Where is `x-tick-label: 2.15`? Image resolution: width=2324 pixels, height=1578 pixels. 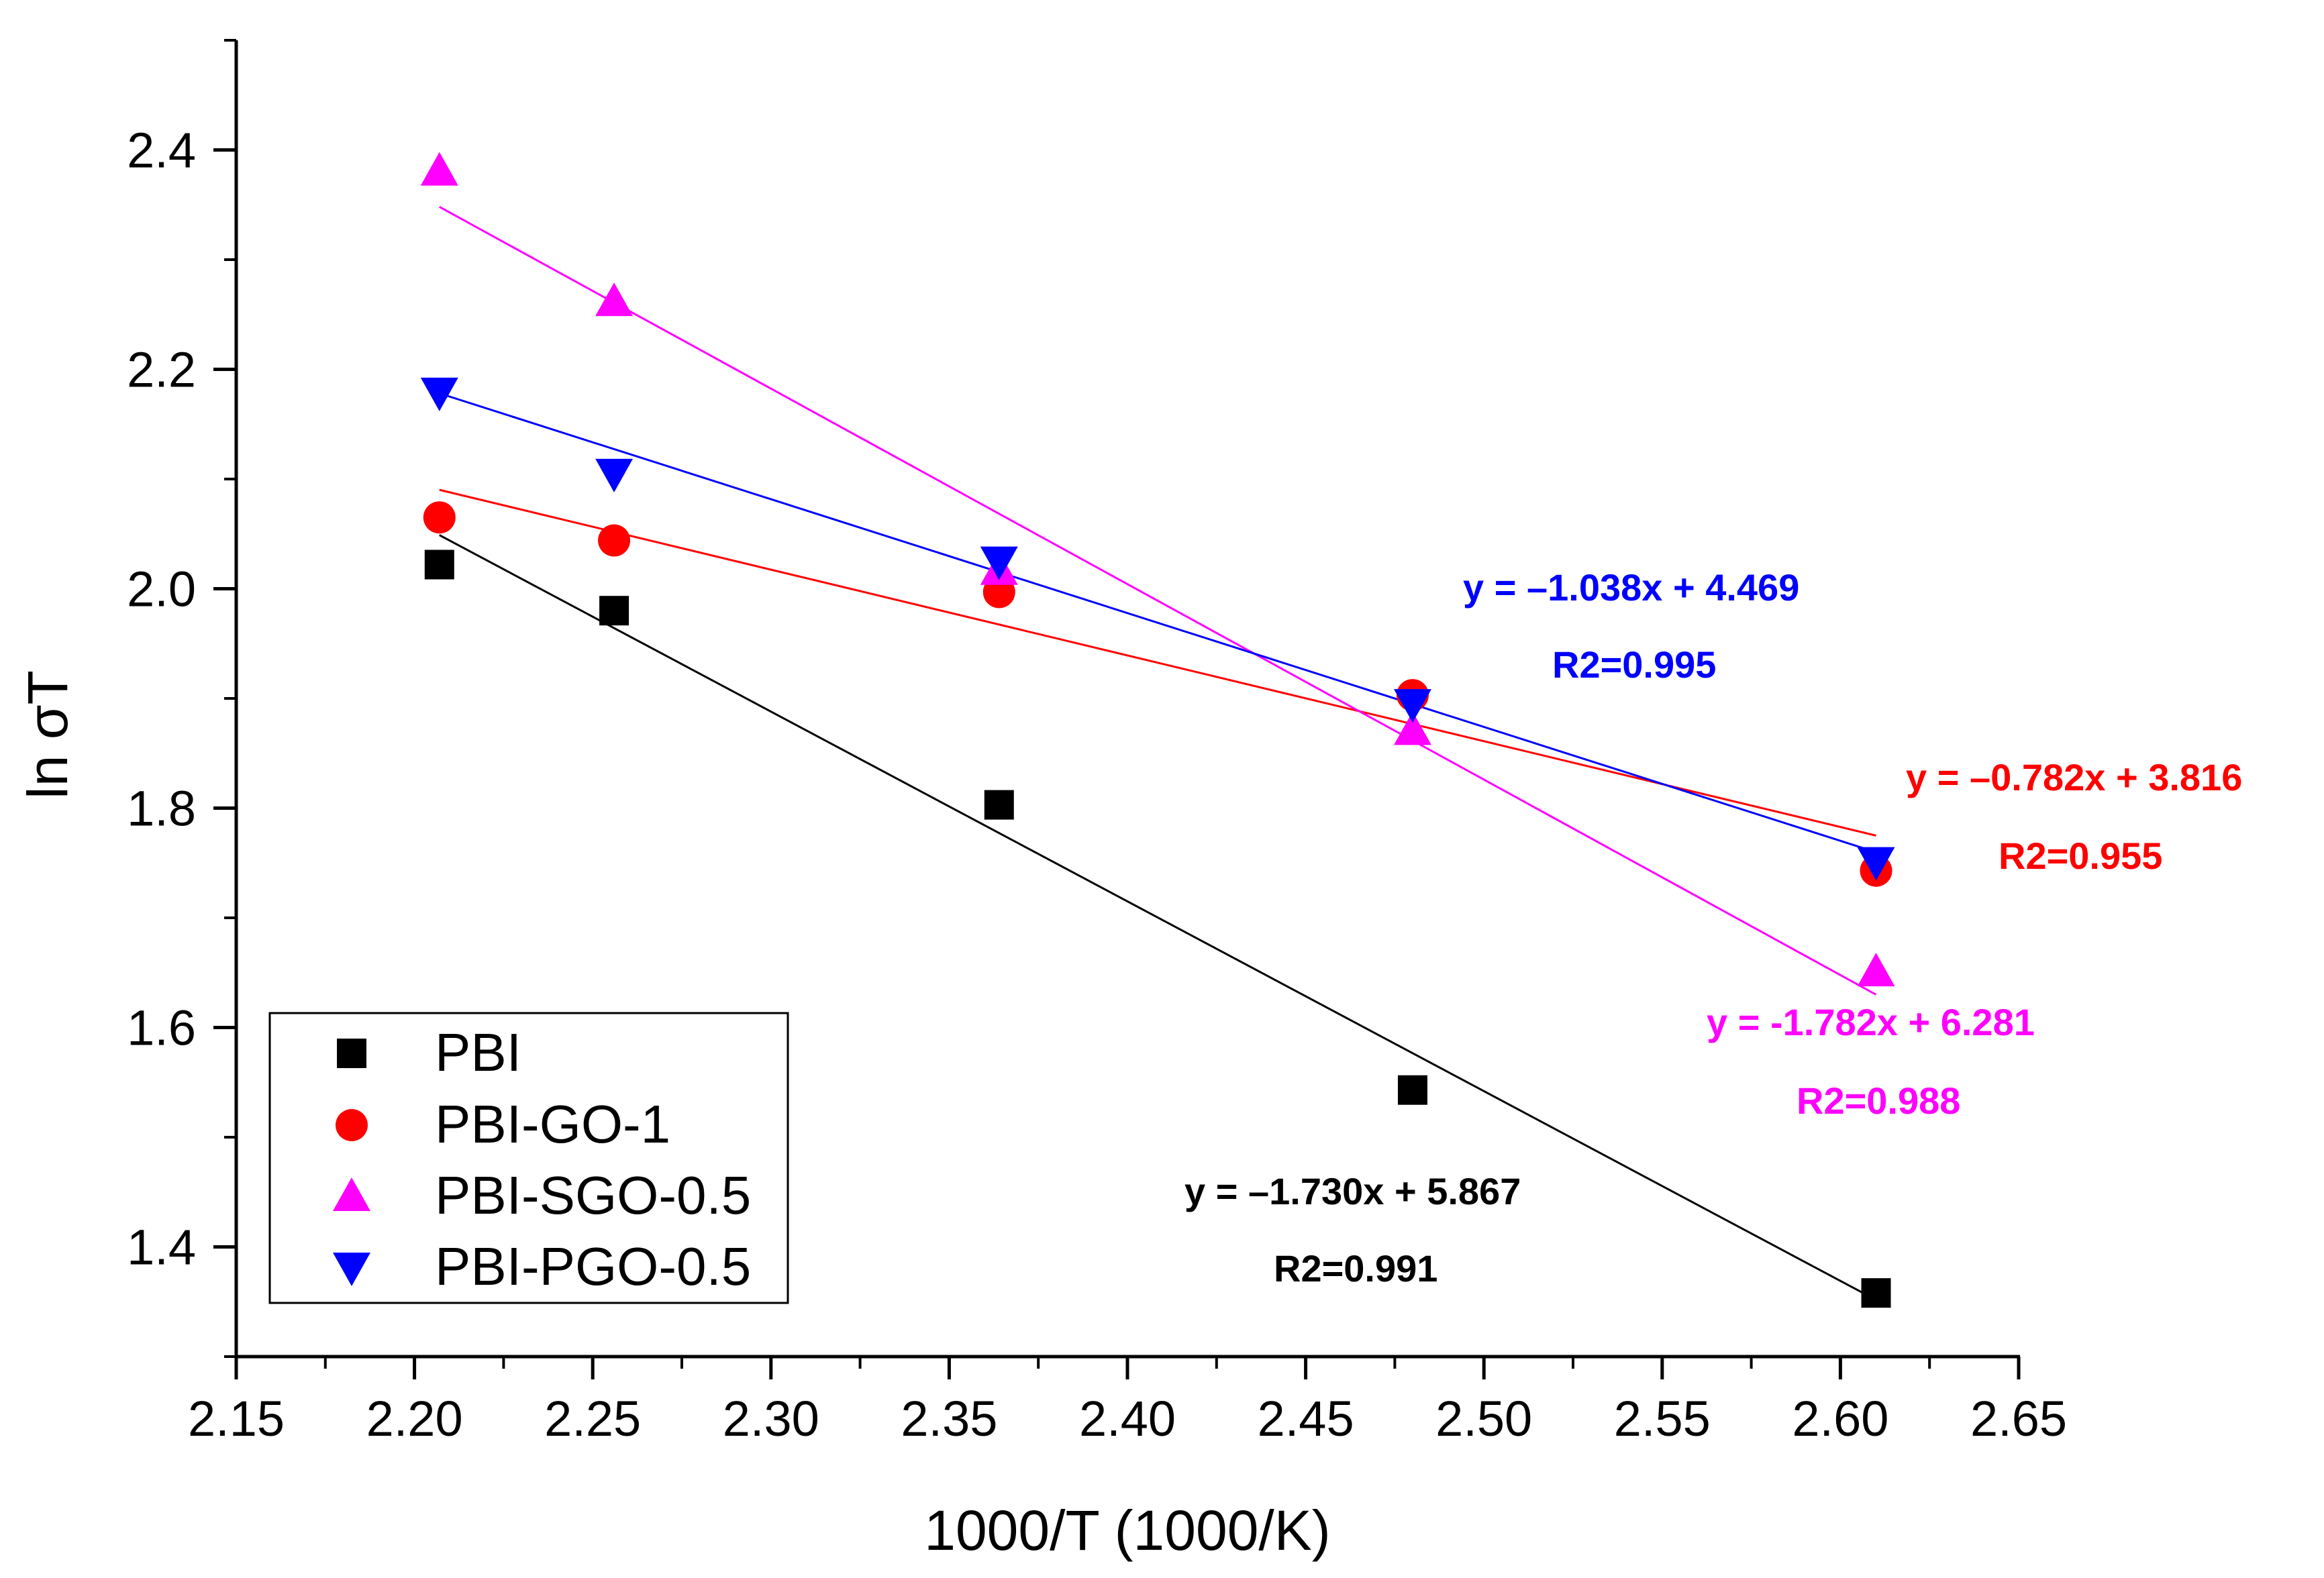 x-tick-label: 2.15 is located at coordinates (237, 1419).